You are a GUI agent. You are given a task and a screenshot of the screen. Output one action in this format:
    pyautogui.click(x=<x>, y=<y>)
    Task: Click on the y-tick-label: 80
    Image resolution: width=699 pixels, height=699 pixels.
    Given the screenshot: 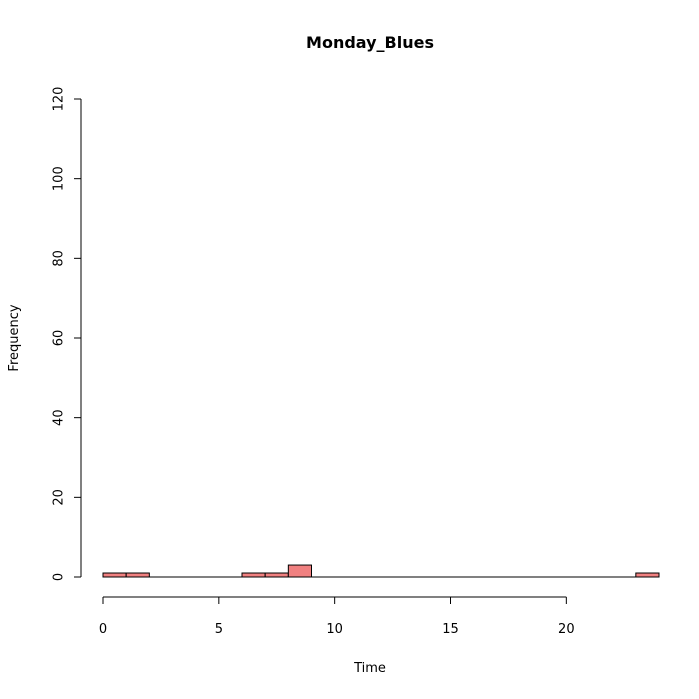 What is the action you would take?
    pyautogui.click(x=59, y=258)
    